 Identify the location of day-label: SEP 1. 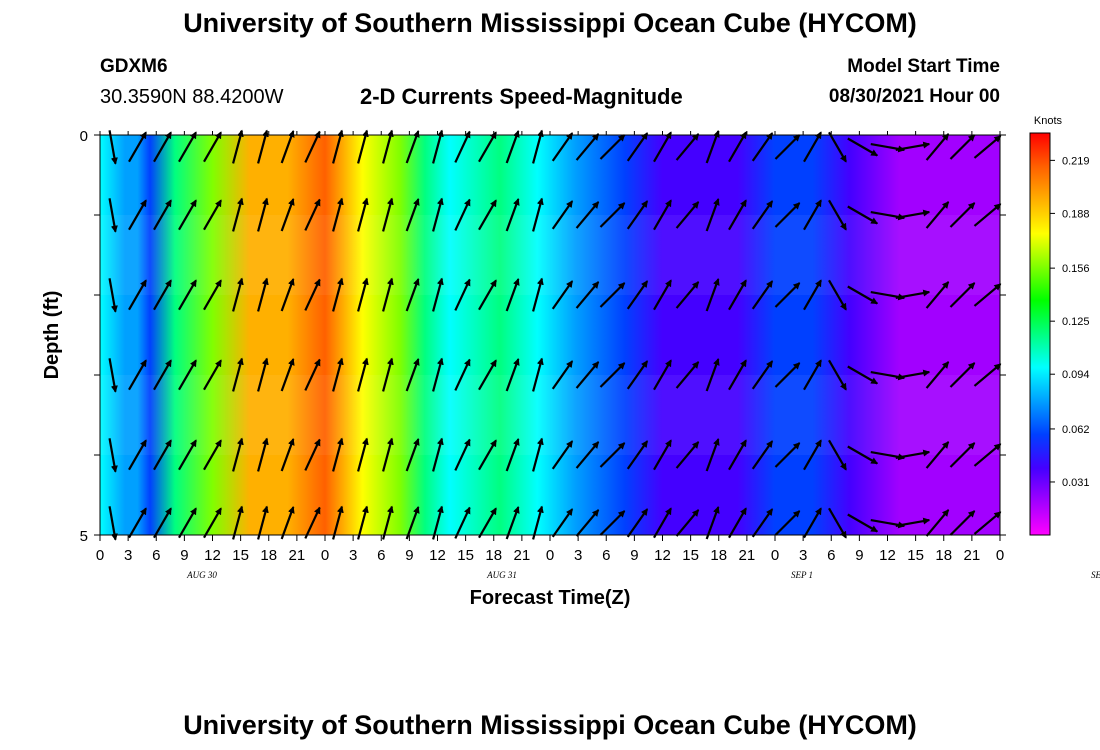
(802, 575).